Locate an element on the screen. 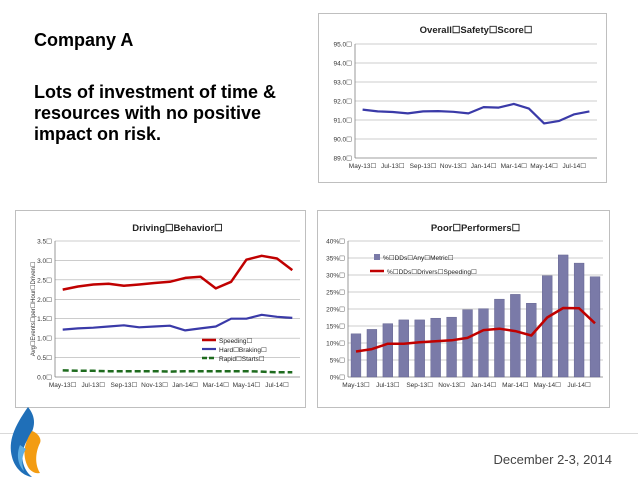 This screenshot has width=638, height=479. chart-title: Driving☐Behavior☐ is located at coordinates (177, 228).